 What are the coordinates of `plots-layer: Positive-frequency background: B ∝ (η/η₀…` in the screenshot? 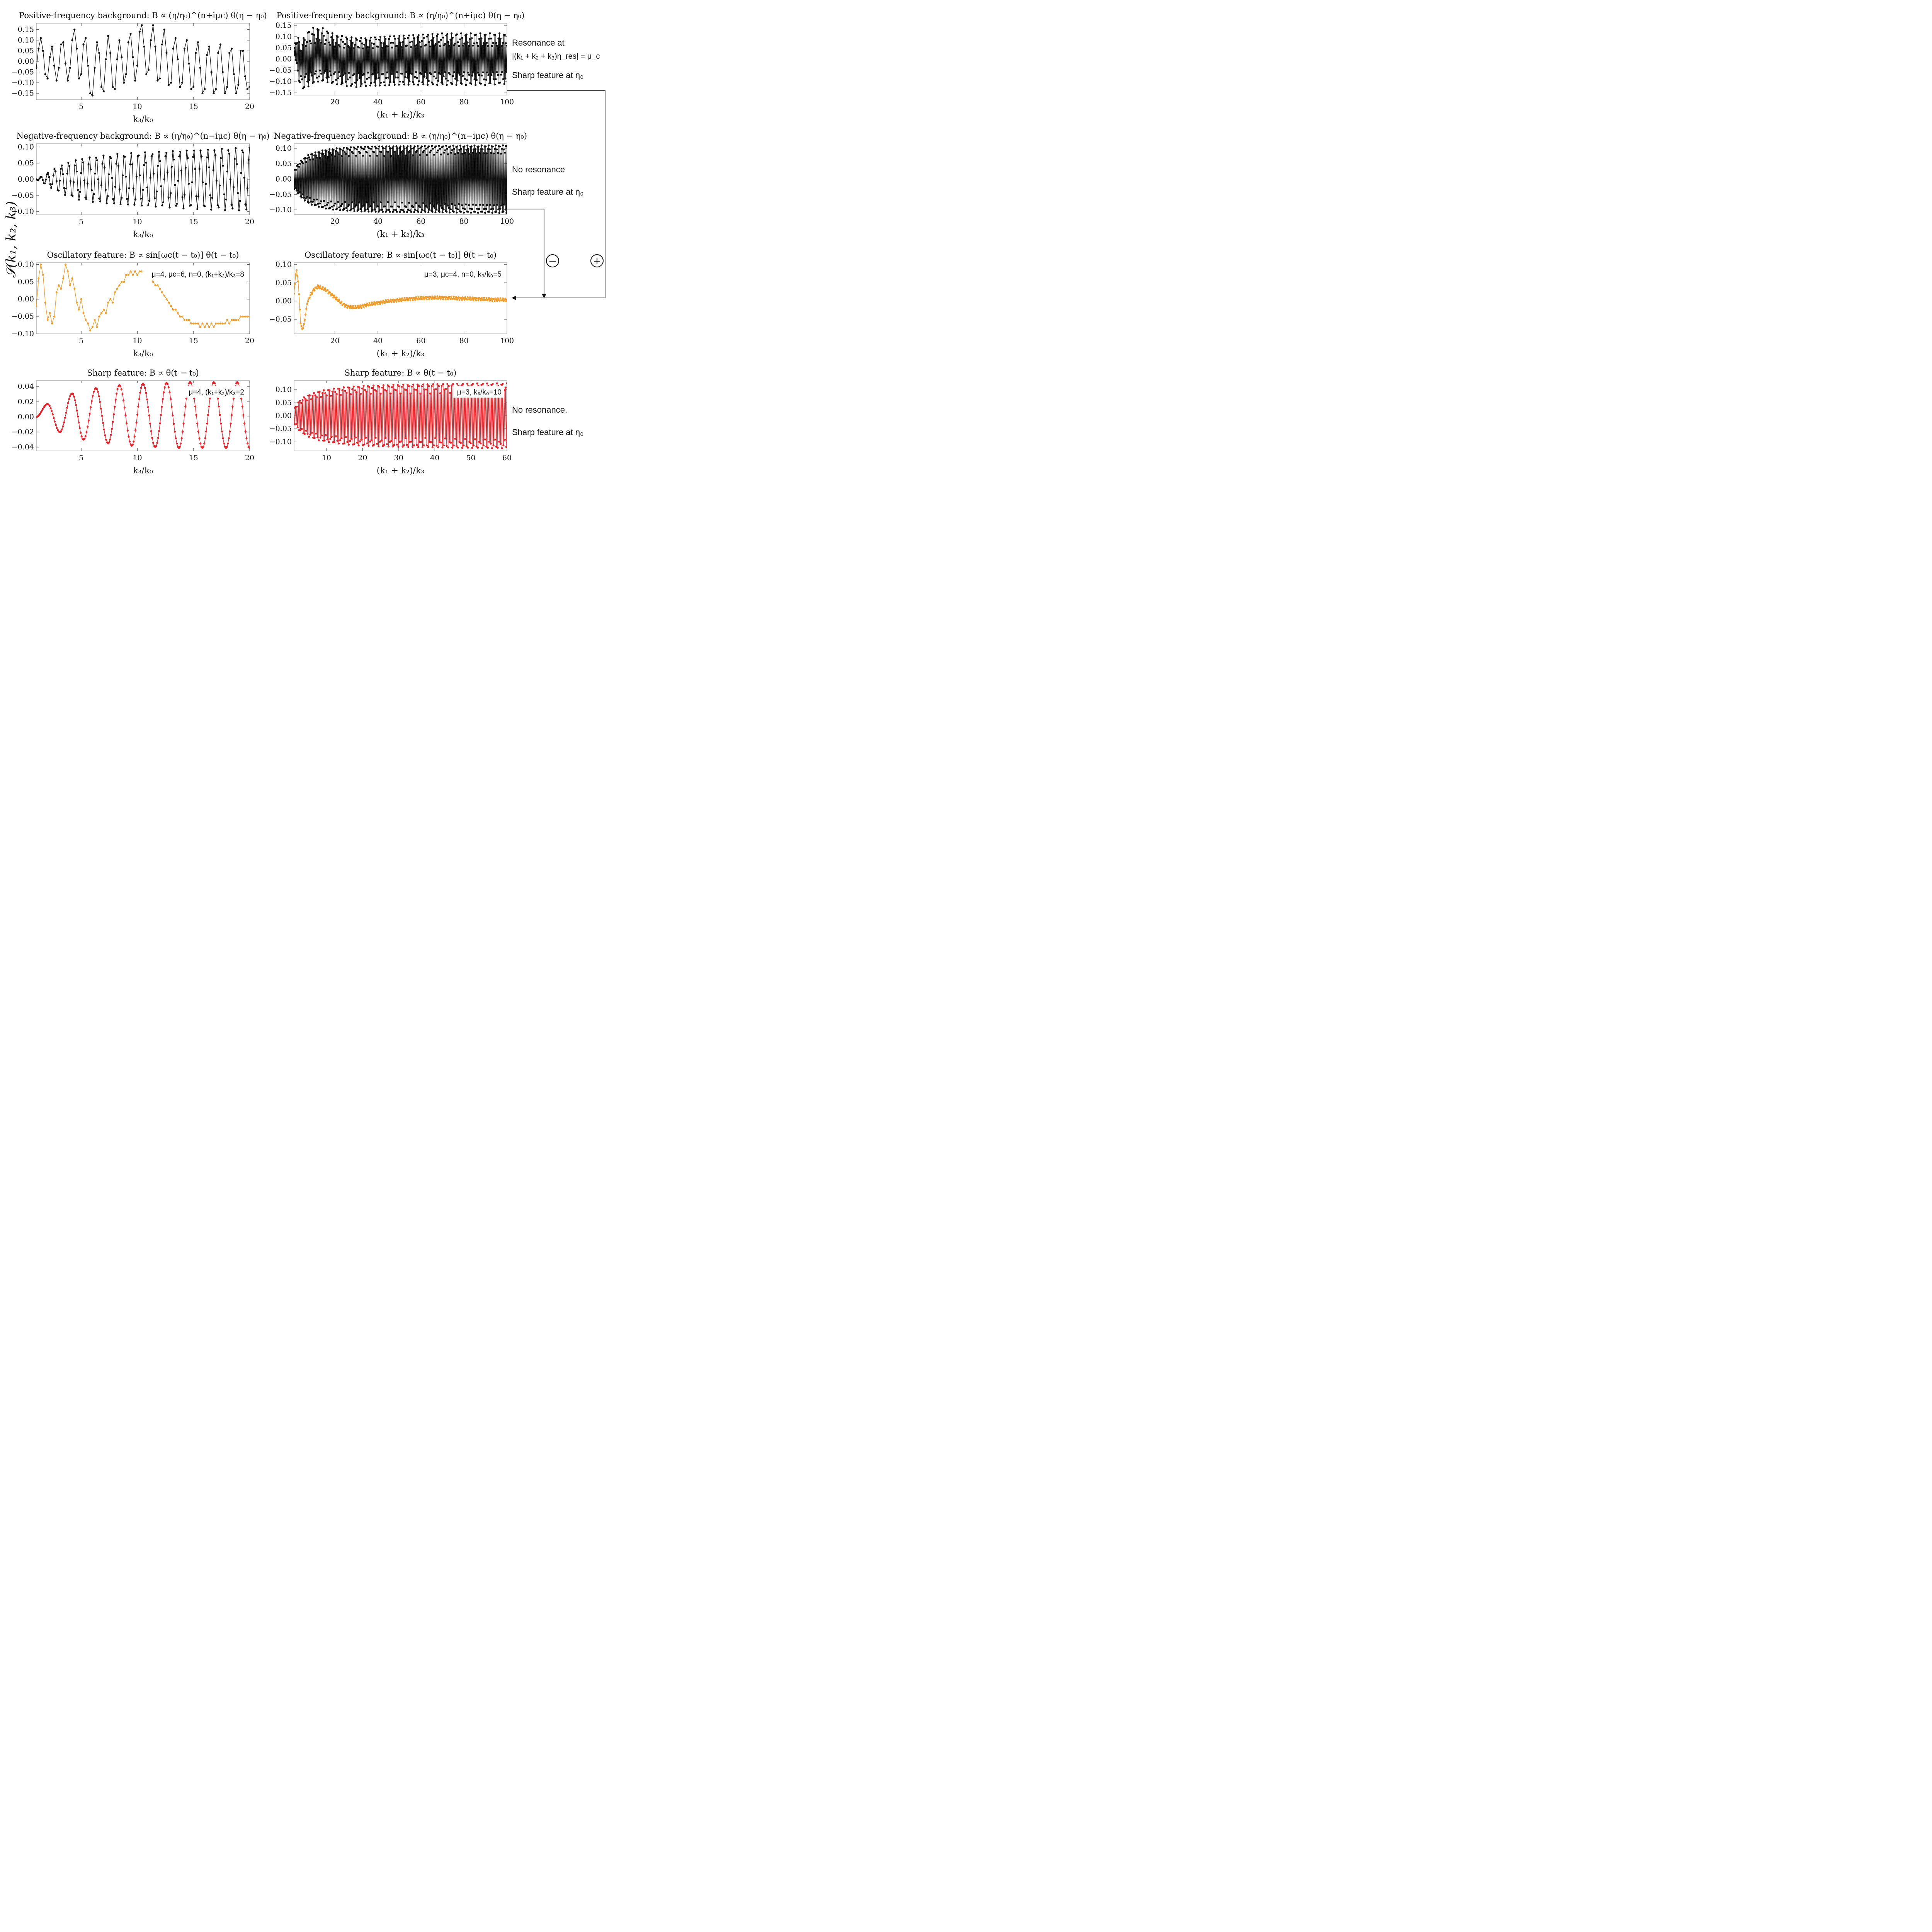 It's located at (269, 244).